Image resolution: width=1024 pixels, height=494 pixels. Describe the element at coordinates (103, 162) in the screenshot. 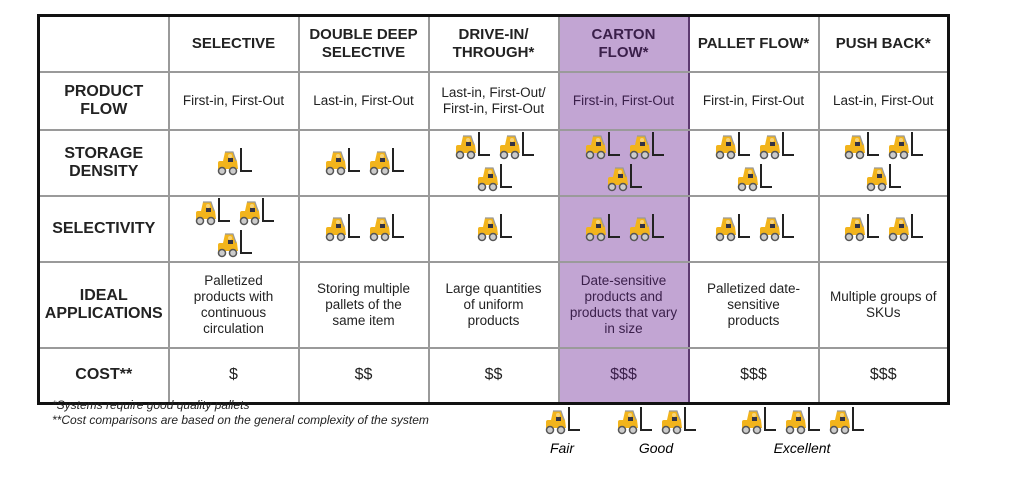

I see `row-header-storage-density: STORAGE DENSITY` at that location.